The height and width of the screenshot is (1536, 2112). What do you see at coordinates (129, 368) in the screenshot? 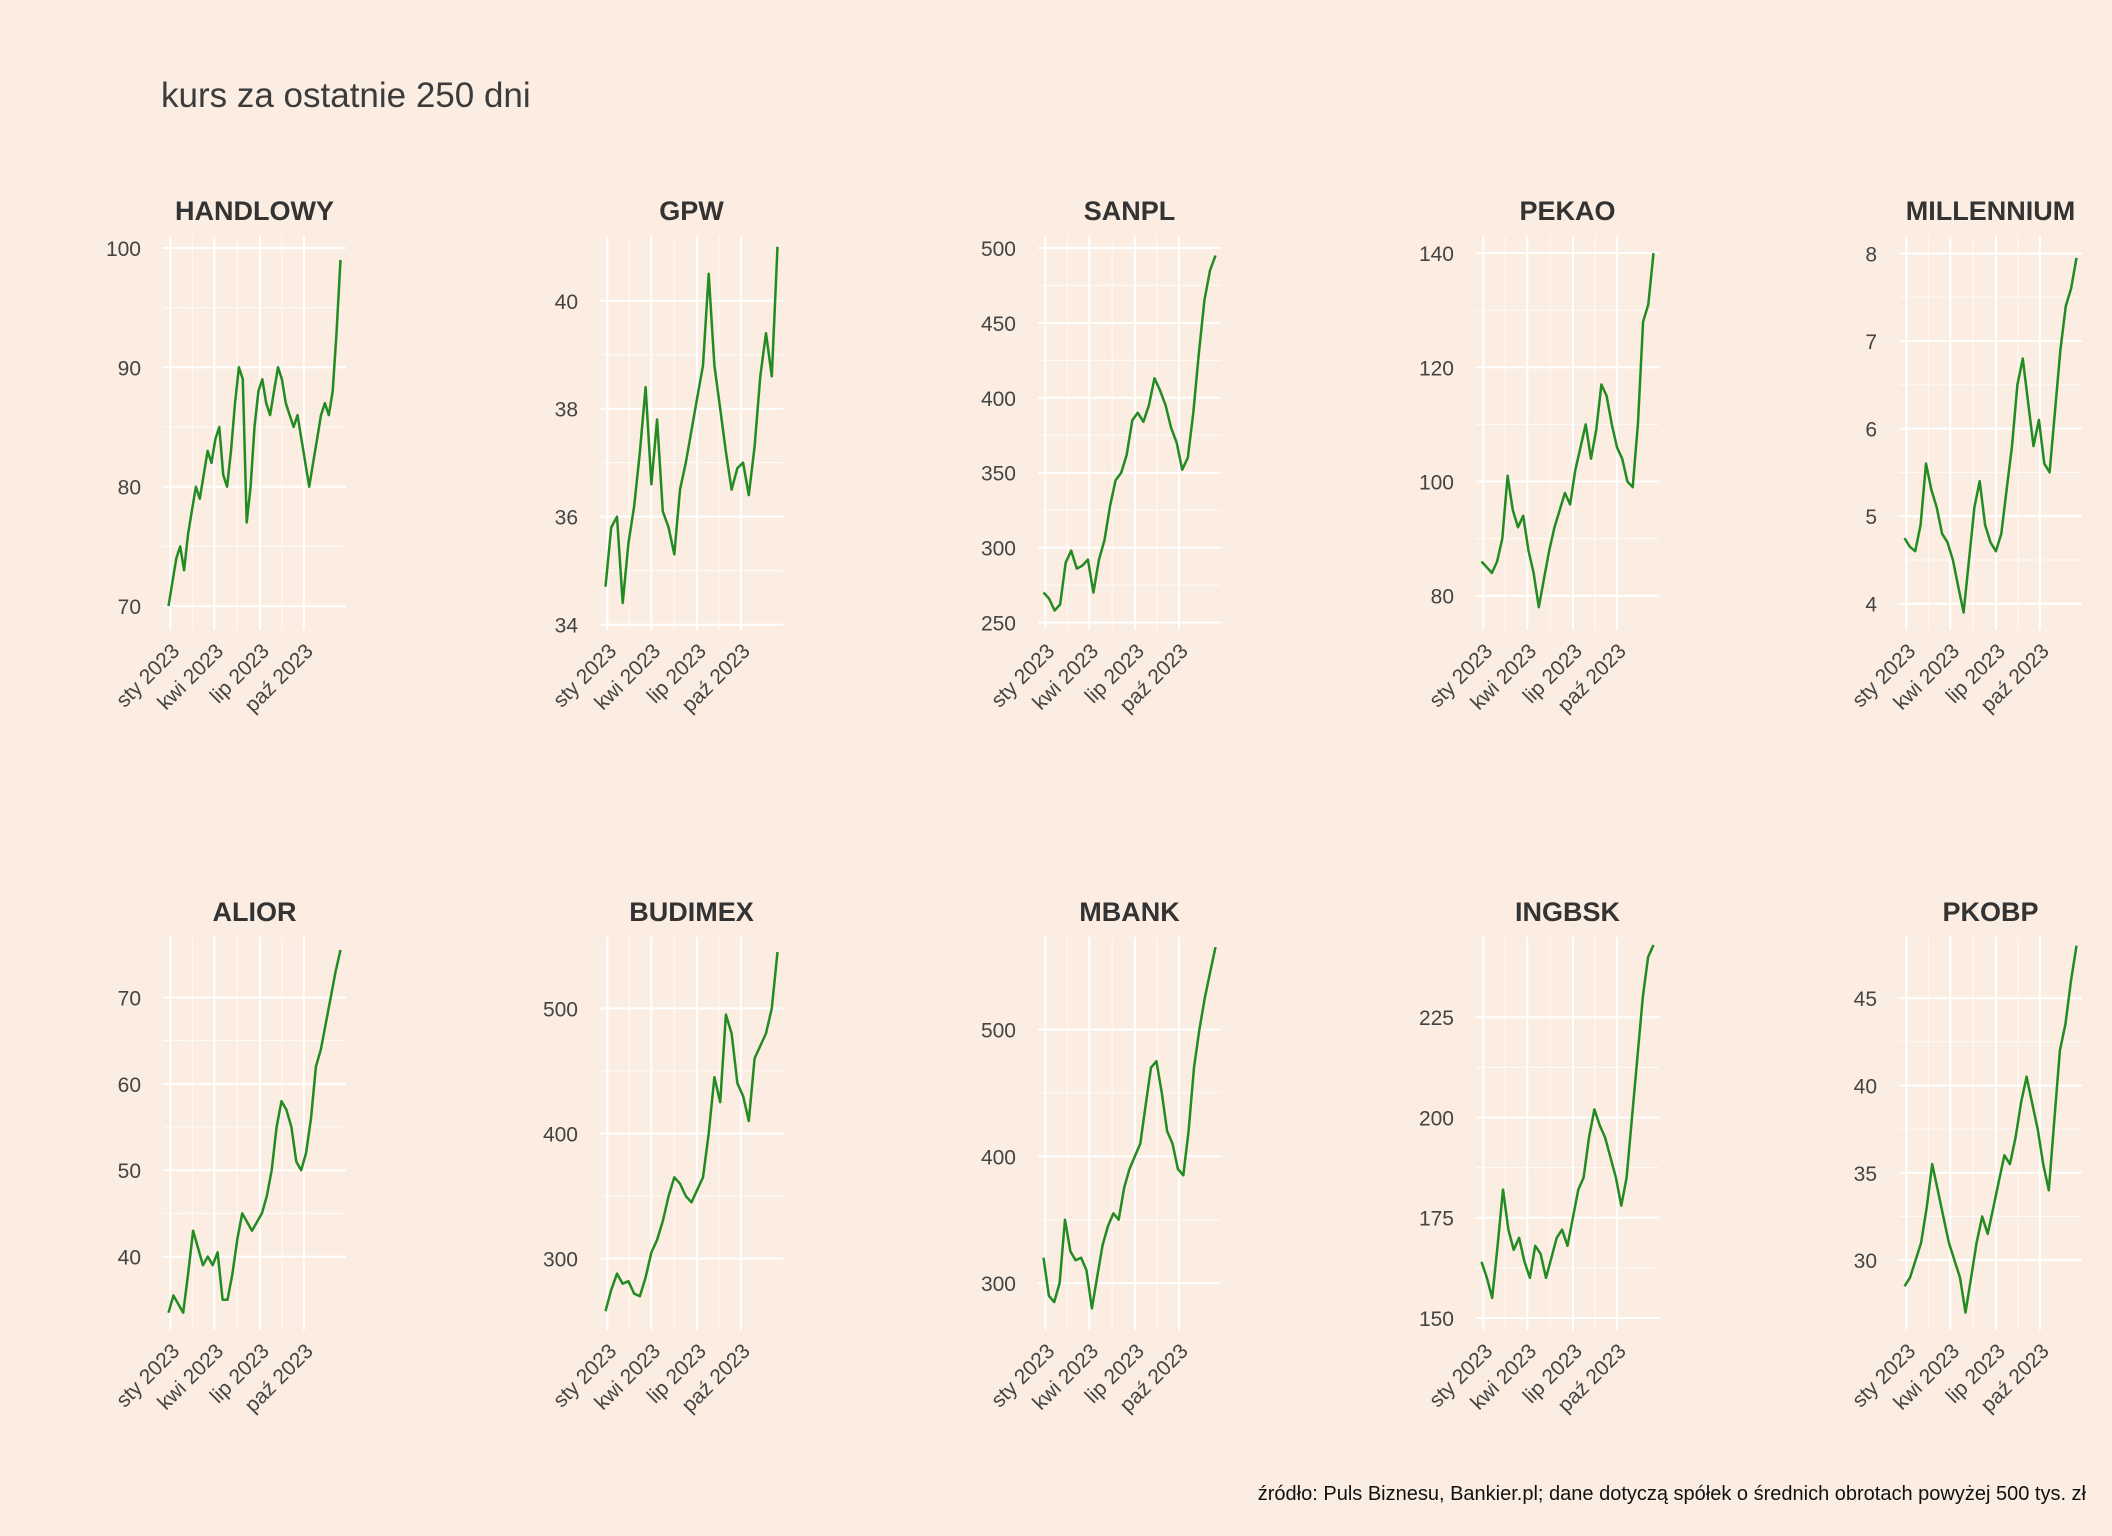
I see `y-tick-label: 90` at bounding box center [129, 368].